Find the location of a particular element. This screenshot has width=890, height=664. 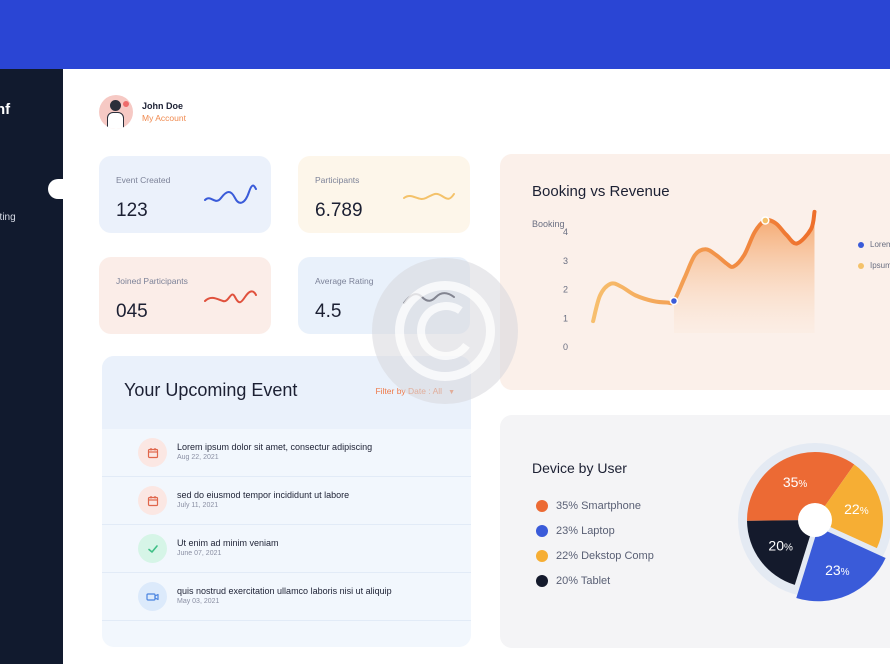

chart-title: Device by User is located at coordinates (579, 468).